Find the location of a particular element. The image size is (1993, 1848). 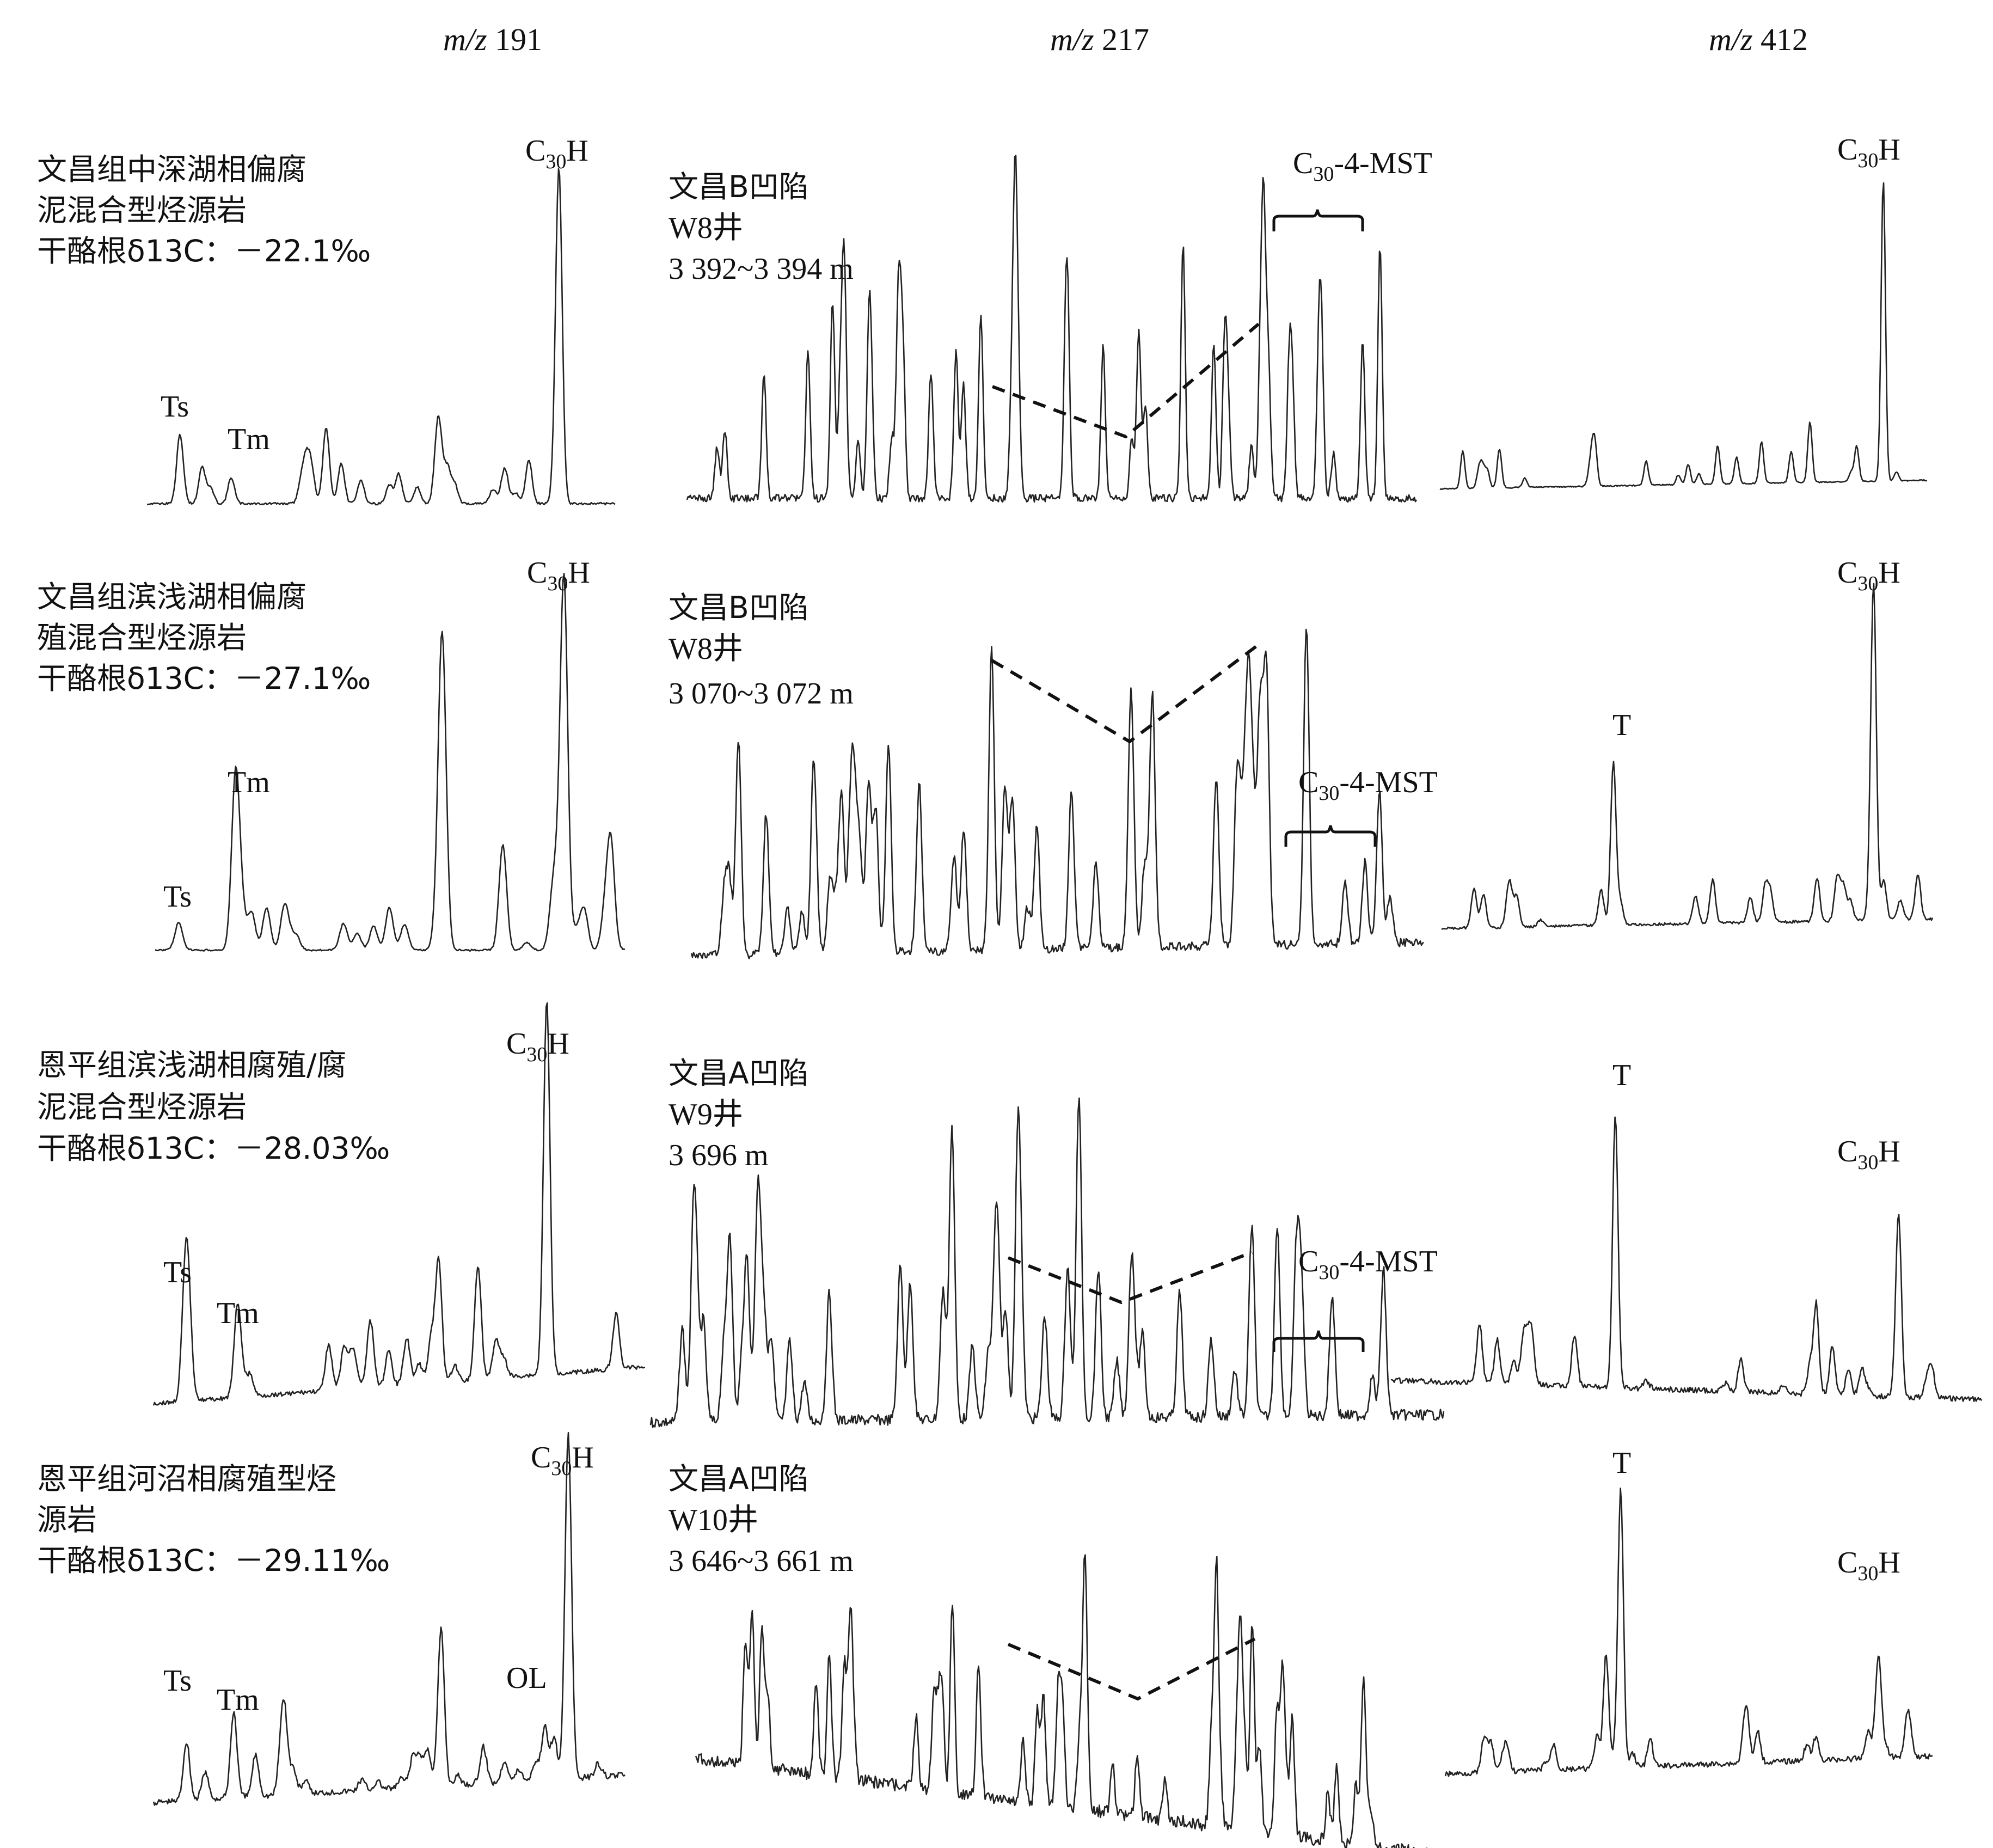

row3-mz412-trace is located at coordinates (1686, 1259).